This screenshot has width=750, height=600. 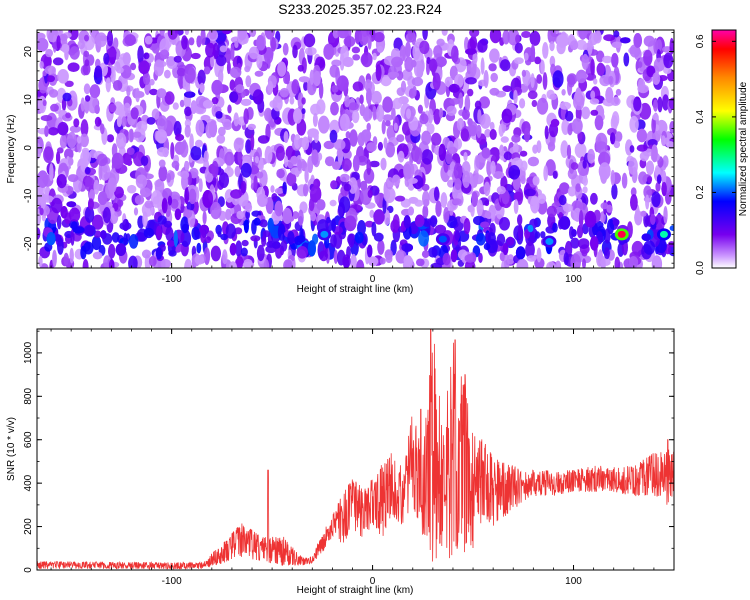 What do you see at coordinates (621, 234) in the screenshot?
I see `heatmap-hotspot-core` at bounding box center [621, 234].